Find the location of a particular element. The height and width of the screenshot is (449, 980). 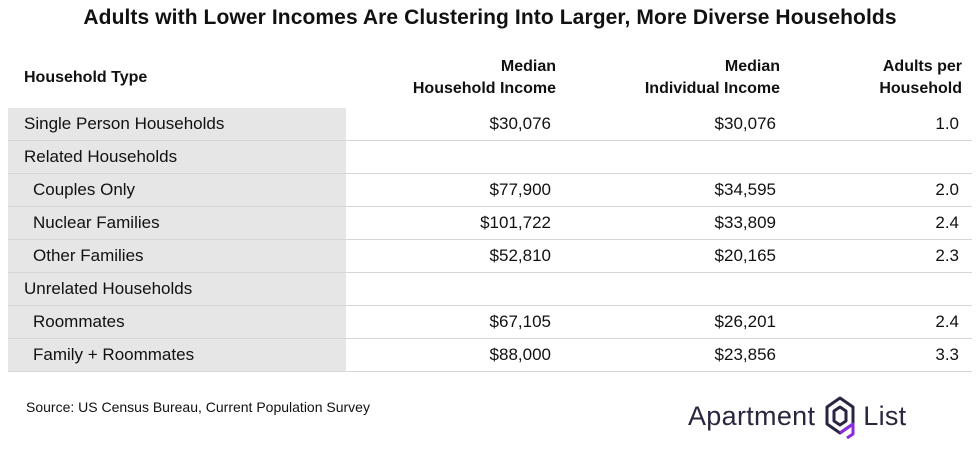

household-income-cell: $30,076 is located at coordinates (520, 123).